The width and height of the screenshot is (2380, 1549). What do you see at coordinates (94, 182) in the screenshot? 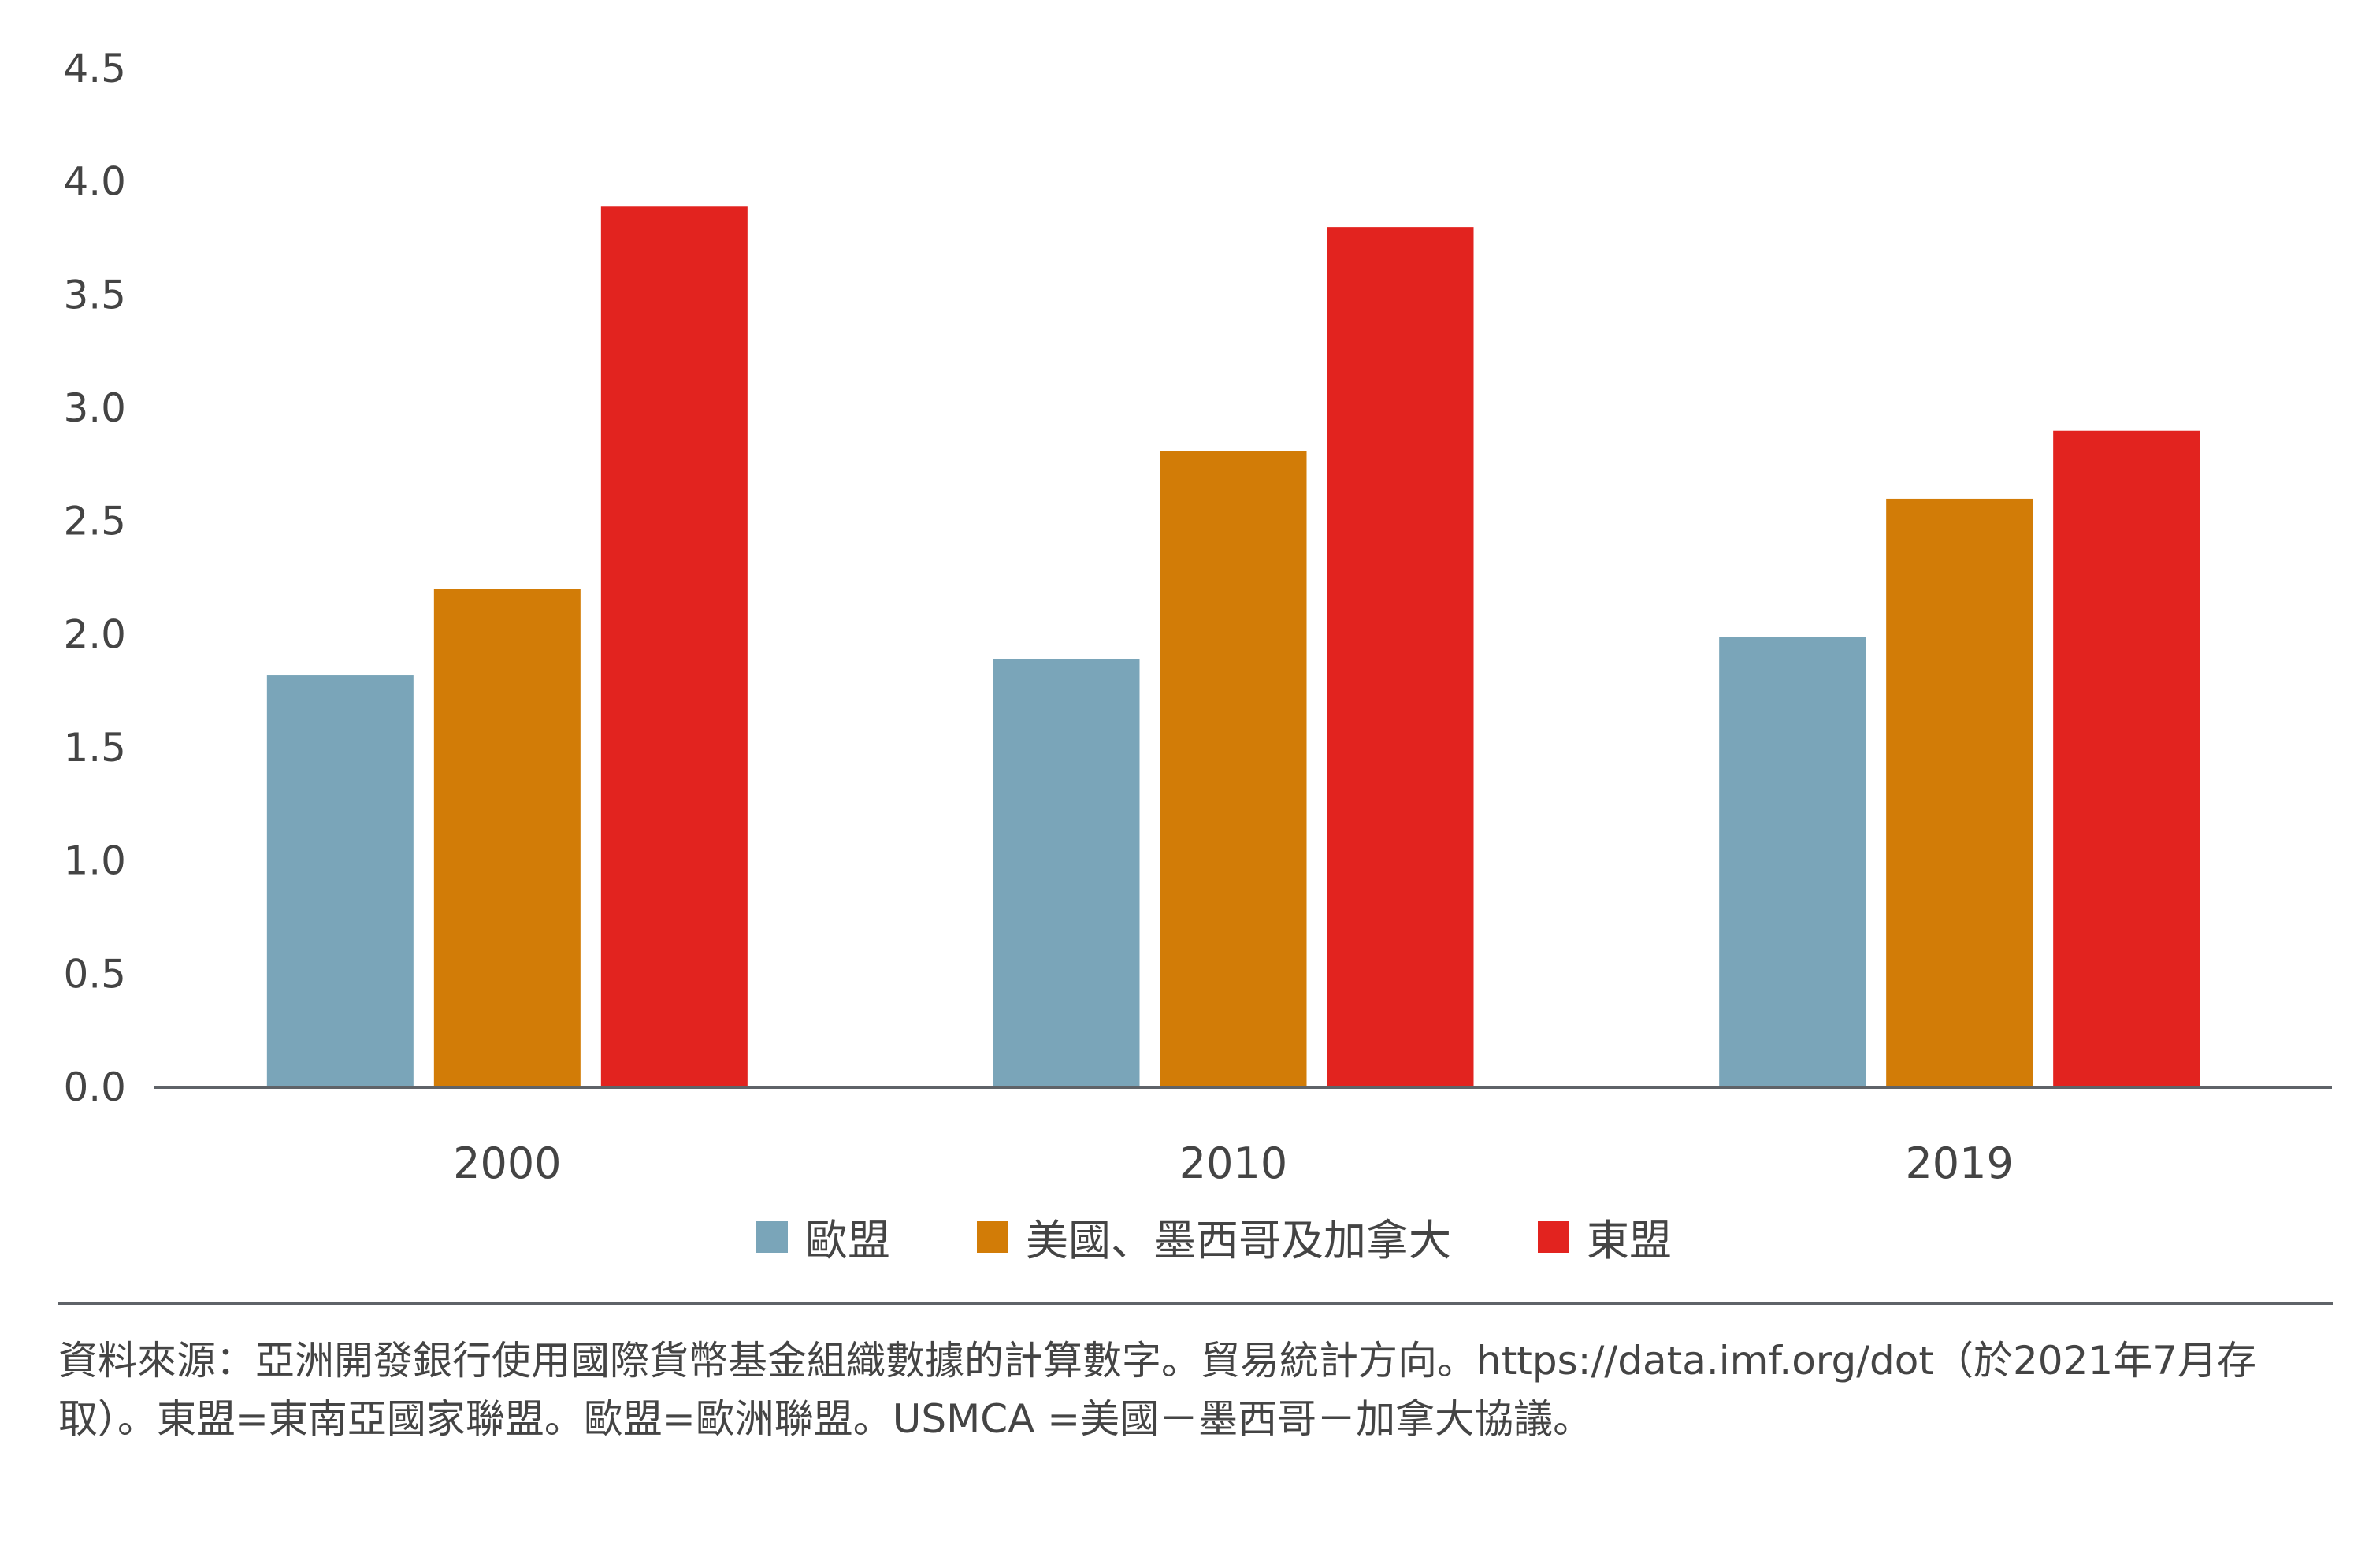
I see `y-tick-label: 4.0` at bounding box center [94, 182].